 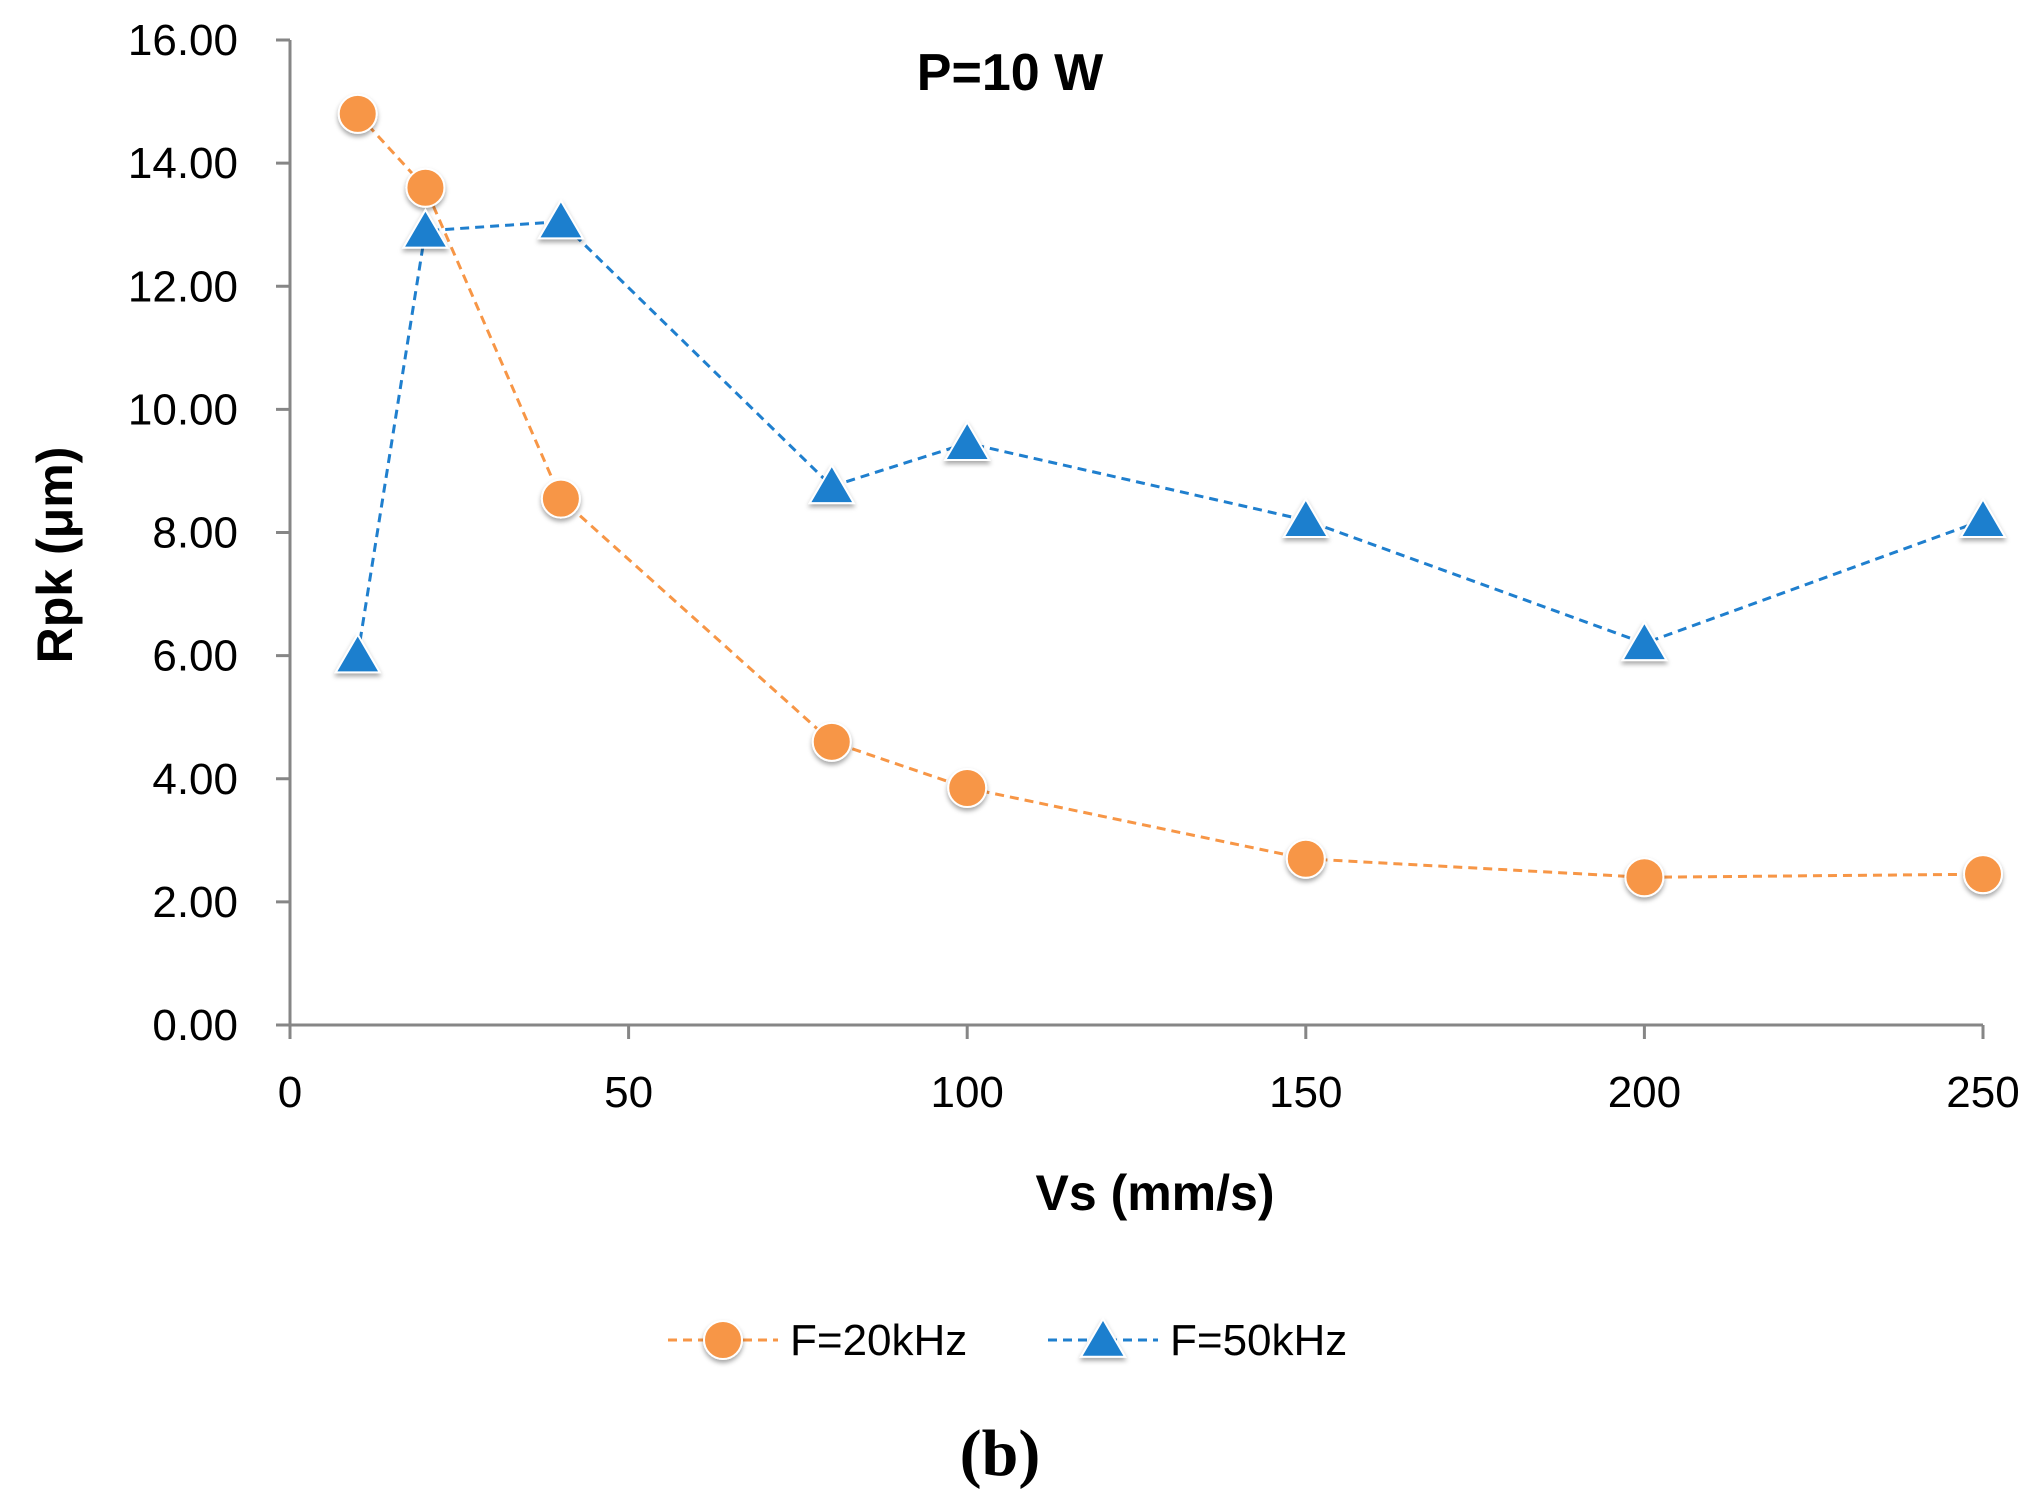 I want to click on x-axis-title: Vs (mm/s), so click(x=1155, y=1193).